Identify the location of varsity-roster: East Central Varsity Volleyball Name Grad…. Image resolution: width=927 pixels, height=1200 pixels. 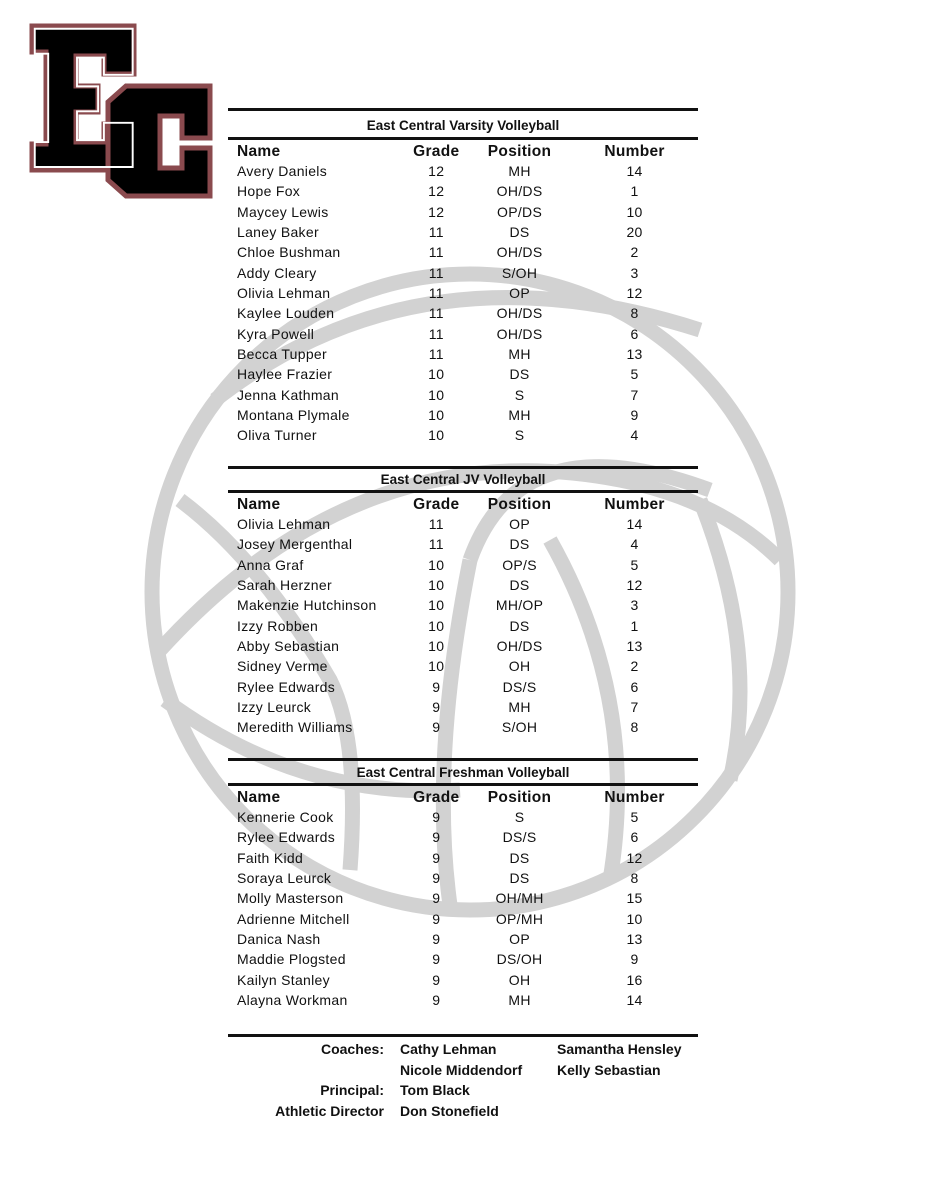
(463, 277).